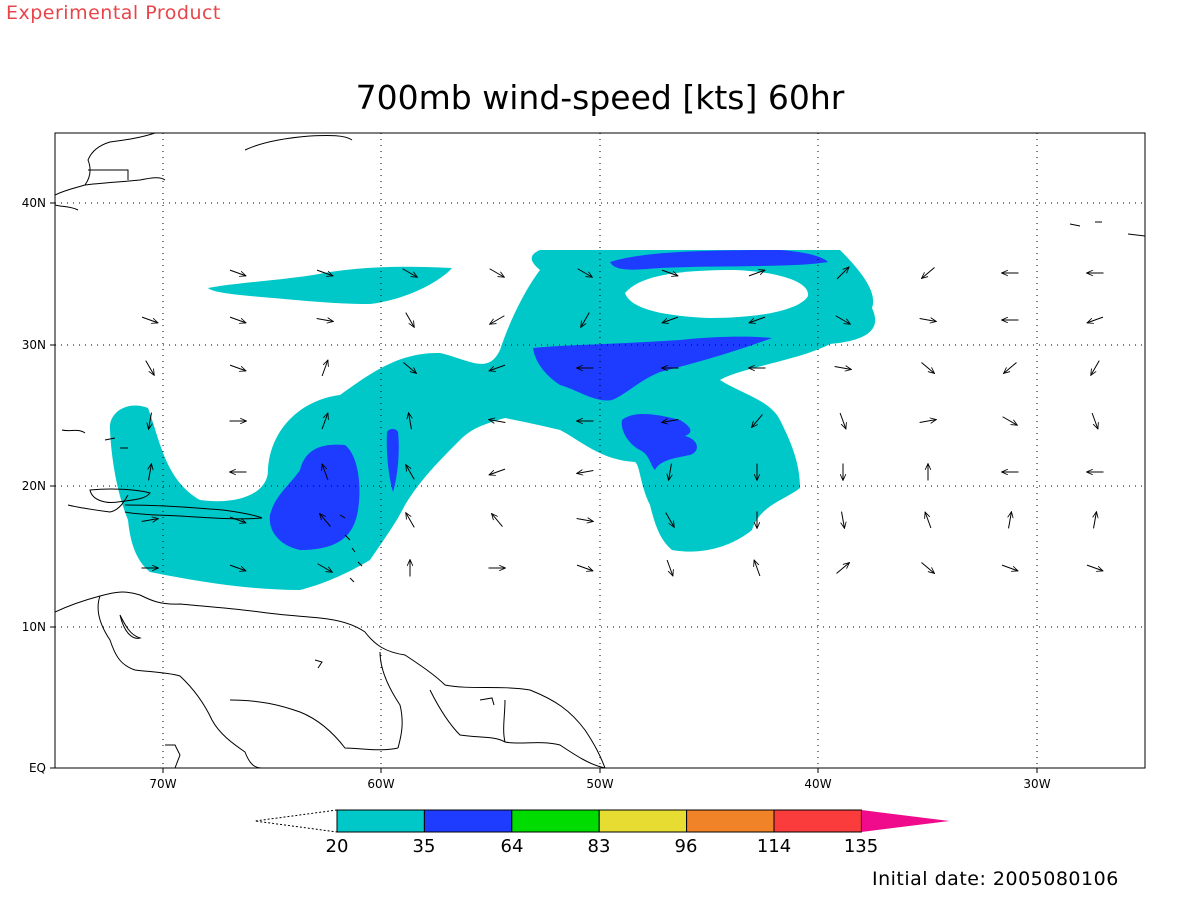 The width and height of the screenshot is (1200, 900). I want to click on legend-low-triangle, so click(296, 821).